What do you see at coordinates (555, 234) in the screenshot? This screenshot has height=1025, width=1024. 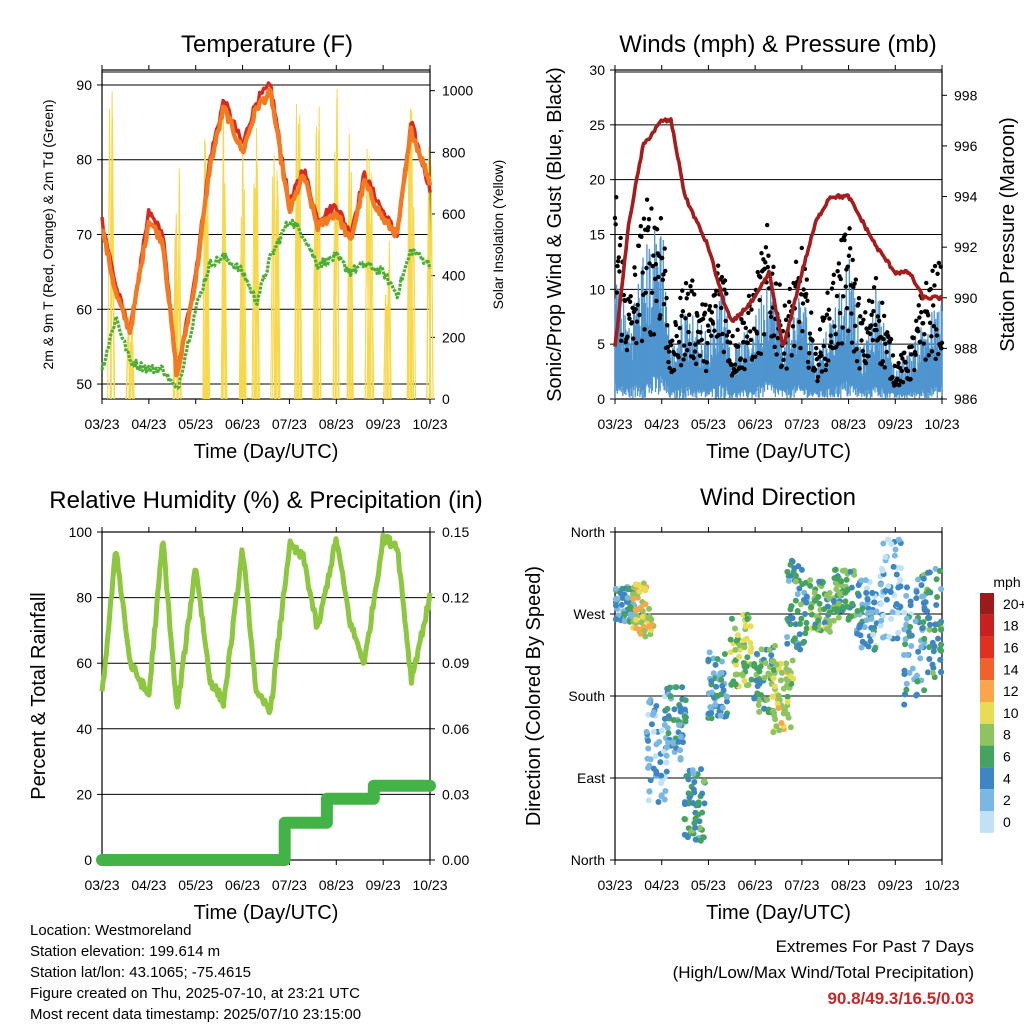 I see `y-axis-label: Sonic/Prop Wind & Gust (Blue, Black)` at bounding box center [555, 234].